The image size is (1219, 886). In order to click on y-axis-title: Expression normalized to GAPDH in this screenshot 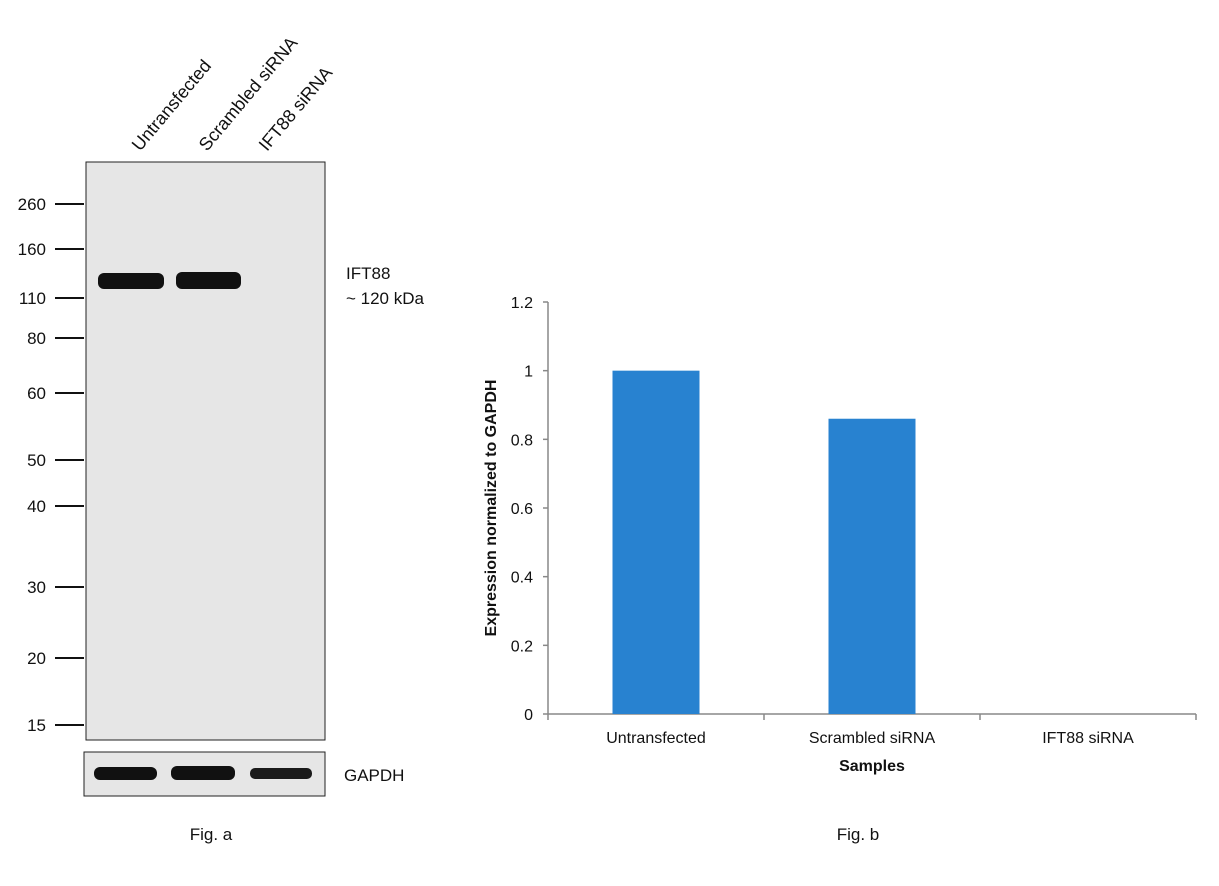, I will do `click(491, 508)`.